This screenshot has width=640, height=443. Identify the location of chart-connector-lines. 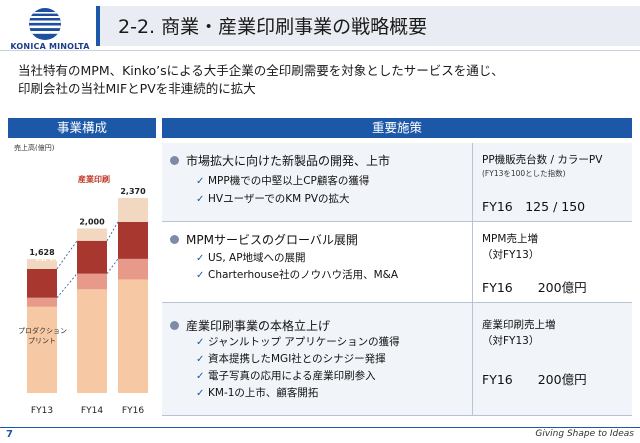
(87, 259).